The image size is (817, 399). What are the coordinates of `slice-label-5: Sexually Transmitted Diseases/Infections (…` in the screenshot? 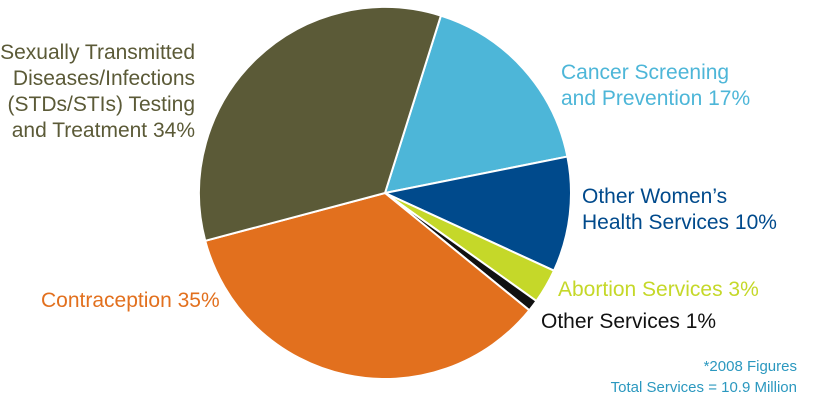 It's located at (97, 91).